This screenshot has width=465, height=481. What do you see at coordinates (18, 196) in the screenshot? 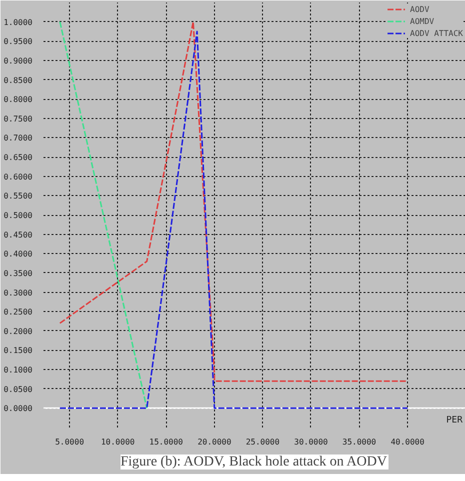
I see `y-tick-label: 0.5500` at bounding box center [18, 196].